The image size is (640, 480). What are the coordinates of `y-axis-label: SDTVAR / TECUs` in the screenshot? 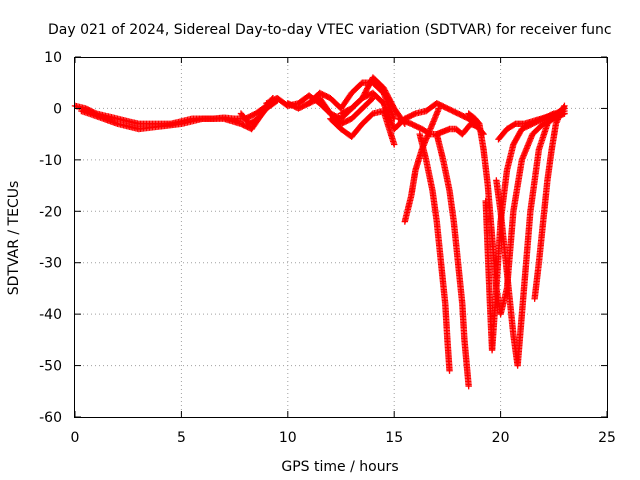 It's located at (14, 238).